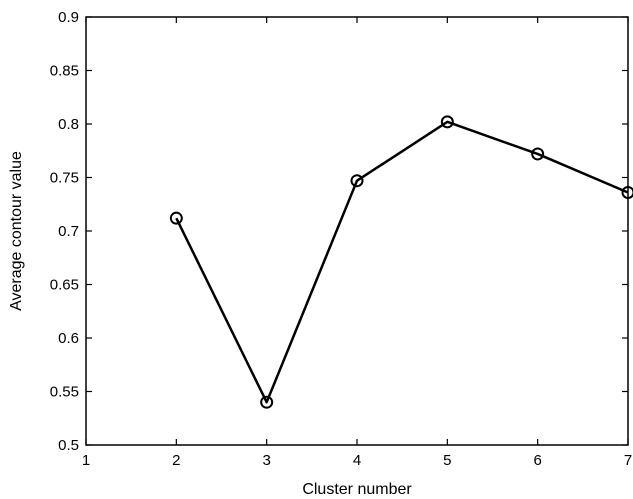 This screenshot has height=499, width=633. What do you see at coordinates (86, 460) in the screenshot?
I see `x-tick-label: 1` at bounding box center [86, 460].